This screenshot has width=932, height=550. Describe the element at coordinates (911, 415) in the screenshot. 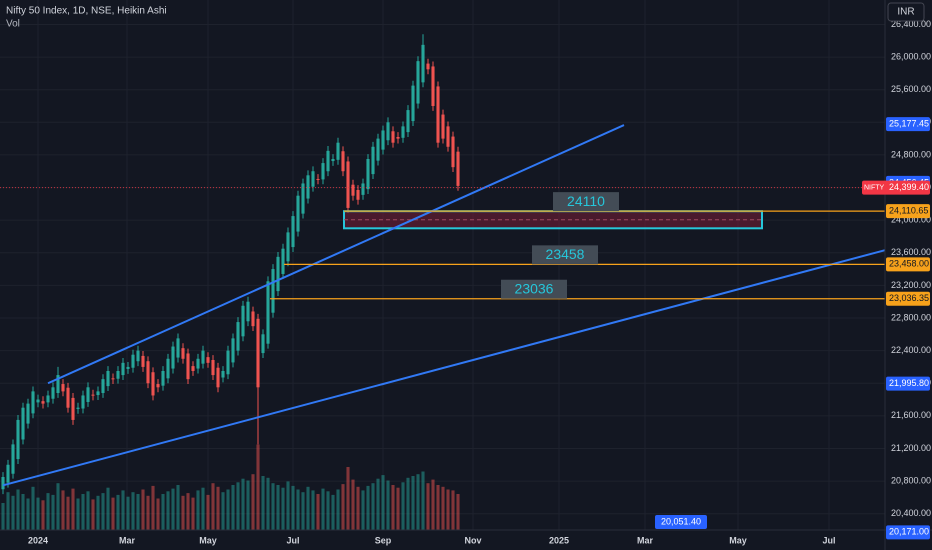

I see `y-tick-label: 21,600.00` at that location.